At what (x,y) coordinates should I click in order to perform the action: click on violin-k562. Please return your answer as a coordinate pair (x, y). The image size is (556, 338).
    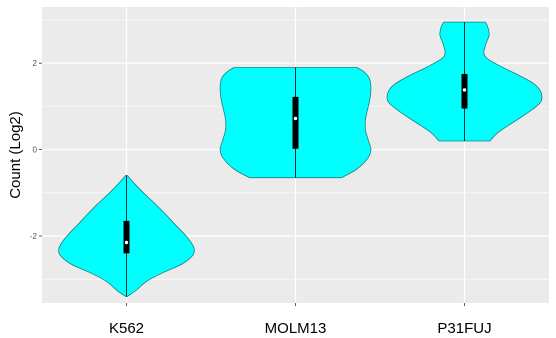
    Looking at the image, I should click on (126, 236).